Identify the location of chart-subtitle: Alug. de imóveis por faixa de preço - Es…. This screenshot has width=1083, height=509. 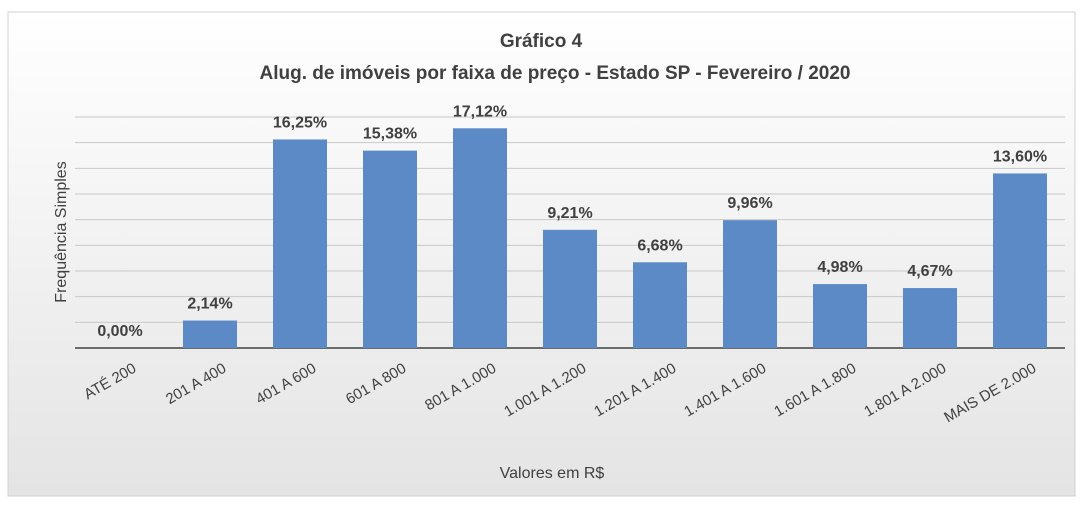
(555, 73).